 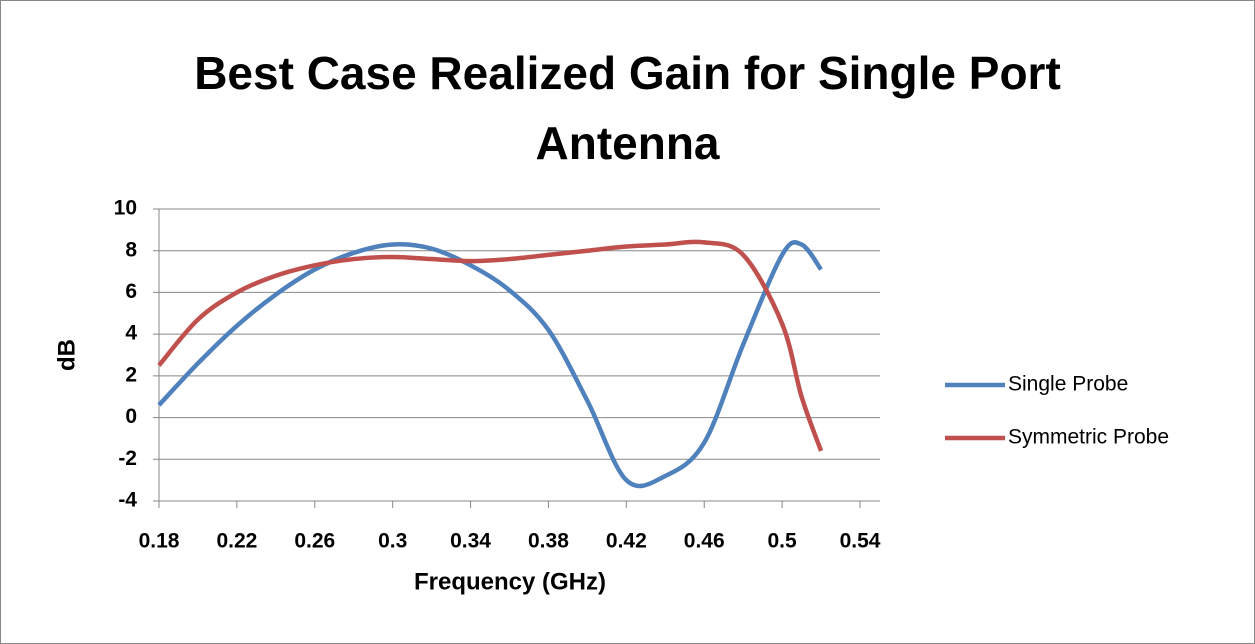 What do you see at coordinates (159, 541) in the screenshot?
I see `x-tick-label: 0.18` at bounding box center [159, 541].